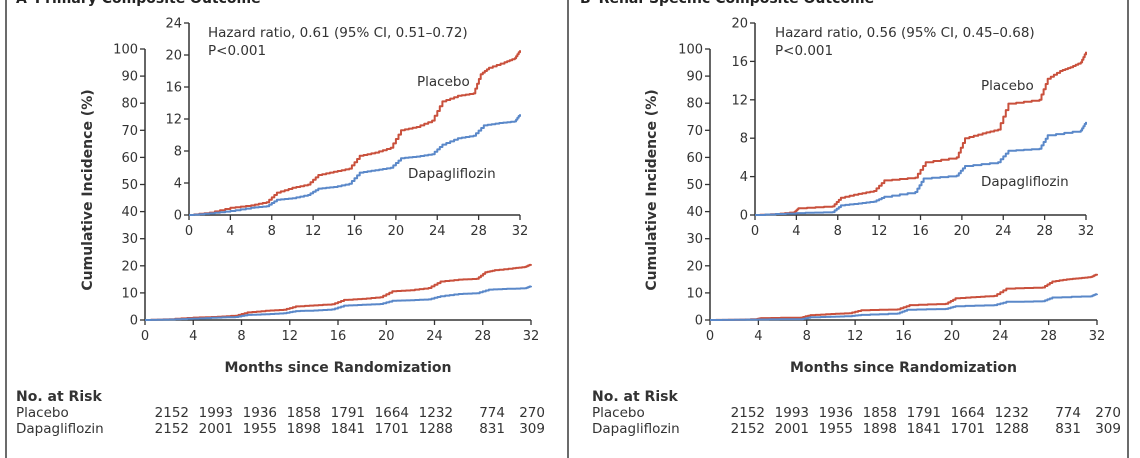 The height and width of the screenshot is (458, 1140). I want to click on risk-cell: 1936, so click(835, 413).